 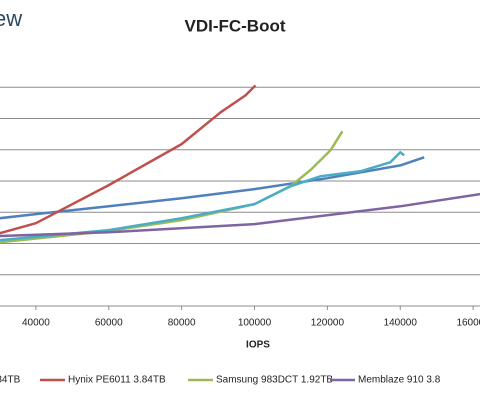 What do you see at coordinates (401, 323) in the screenshot?
I see `x-tick-label: 140000` at bounding box center [401, 323].